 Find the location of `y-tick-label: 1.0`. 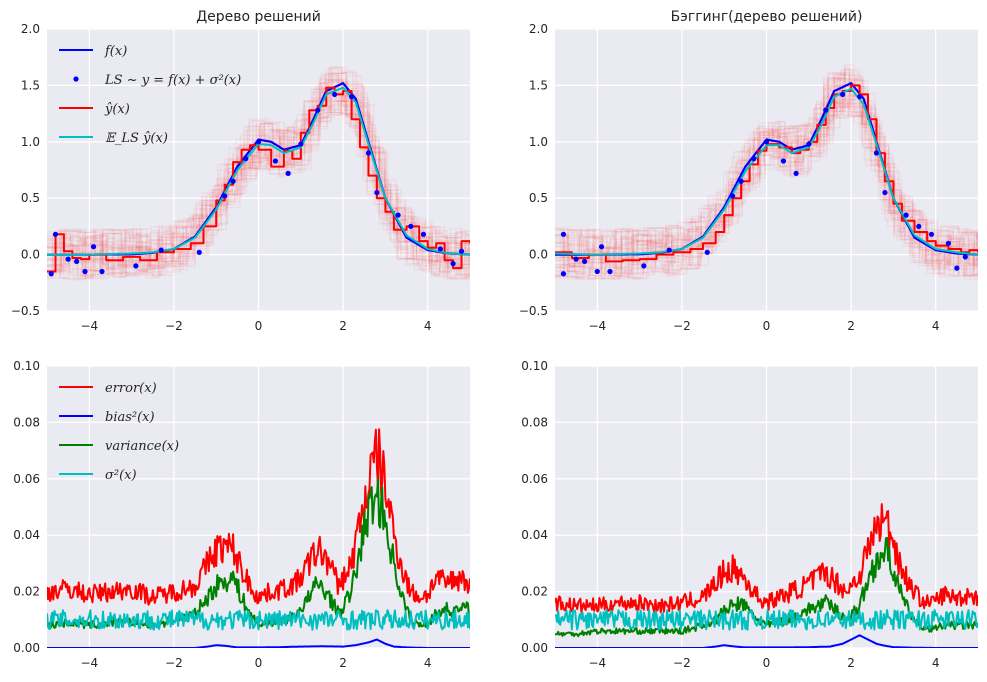

y-tick-label: 1.0 is located at coordinates (30, 142).